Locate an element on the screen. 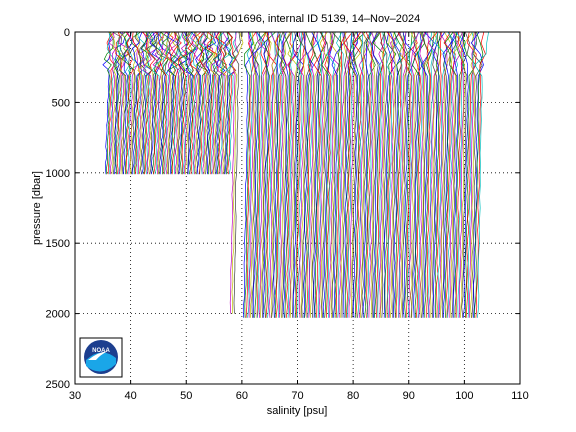  logo-text: NOAA is located at coordinates (101, 351).